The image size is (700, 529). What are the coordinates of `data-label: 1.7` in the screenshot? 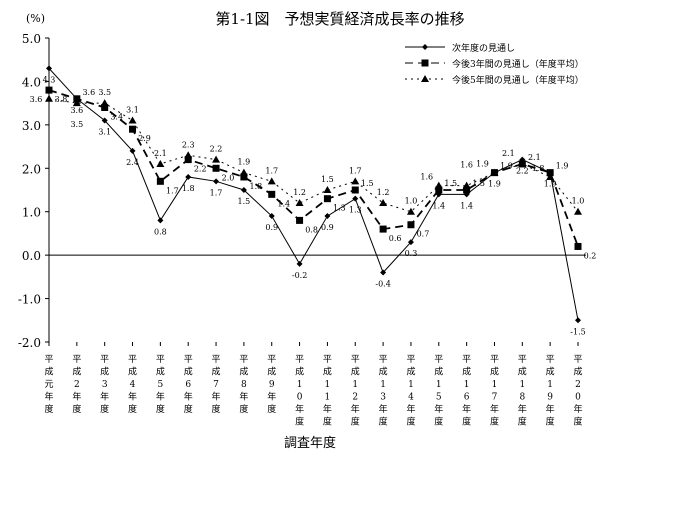 It's located at (216, 192).